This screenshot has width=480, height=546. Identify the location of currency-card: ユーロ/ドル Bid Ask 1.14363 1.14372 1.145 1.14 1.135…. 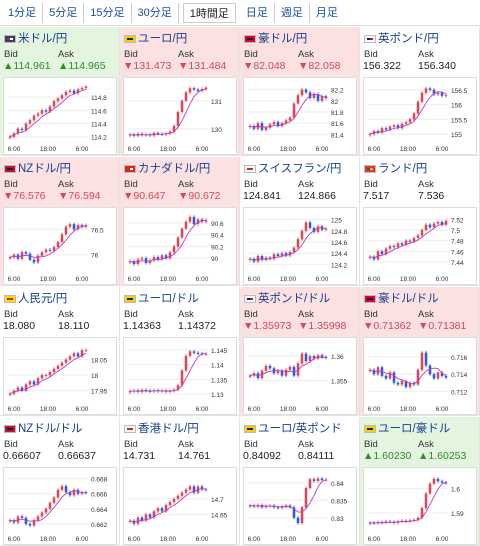
(180, 351).